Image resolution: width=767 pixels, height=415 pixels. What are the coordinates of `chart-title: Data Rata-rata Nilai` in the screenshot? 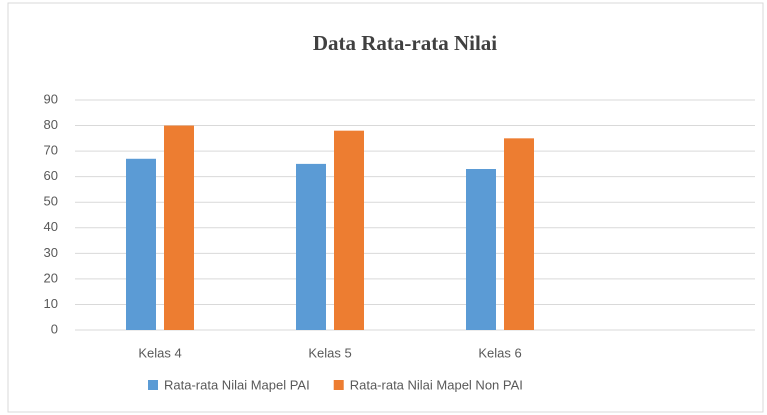 It's located at (405, 43).